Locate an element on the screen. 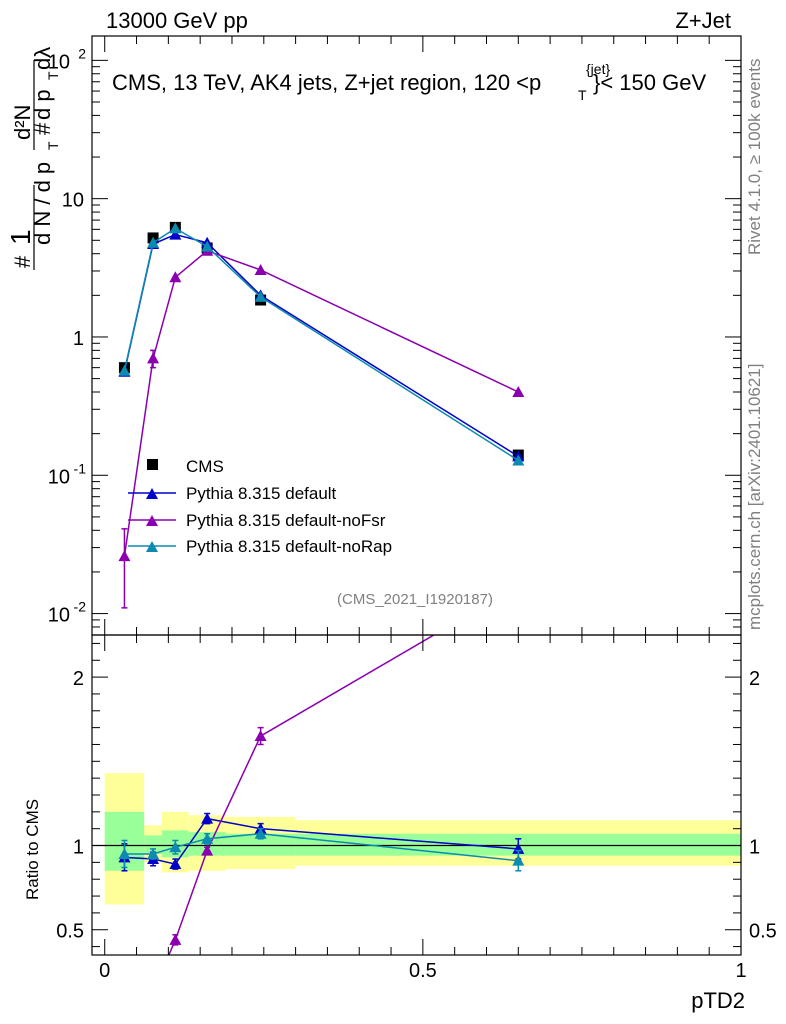  legend-item-norap: Pythia 8.315 default-noRap is located at coordinates (260, 546).